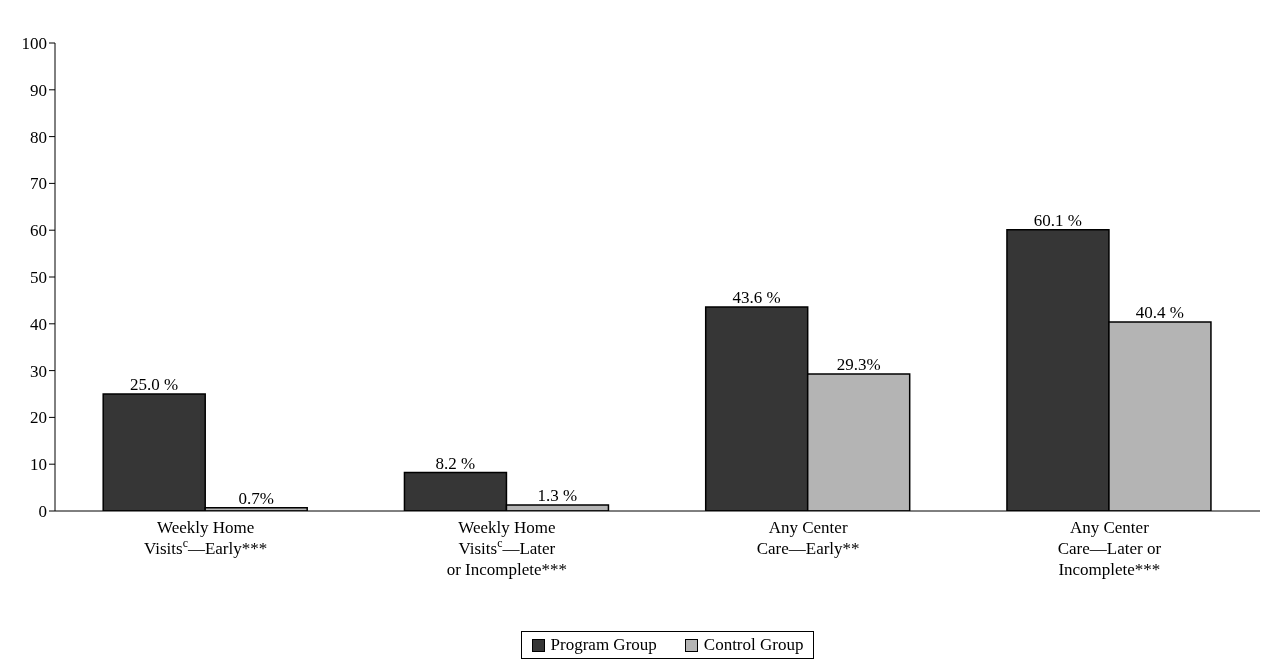 The width and height of the screenshot is (1280, 669). What do you see at coordinates (808, 538) in the screenshot?
I see `x-tick-label: Any Center Care—Early**` at bounding box center [808, 538].